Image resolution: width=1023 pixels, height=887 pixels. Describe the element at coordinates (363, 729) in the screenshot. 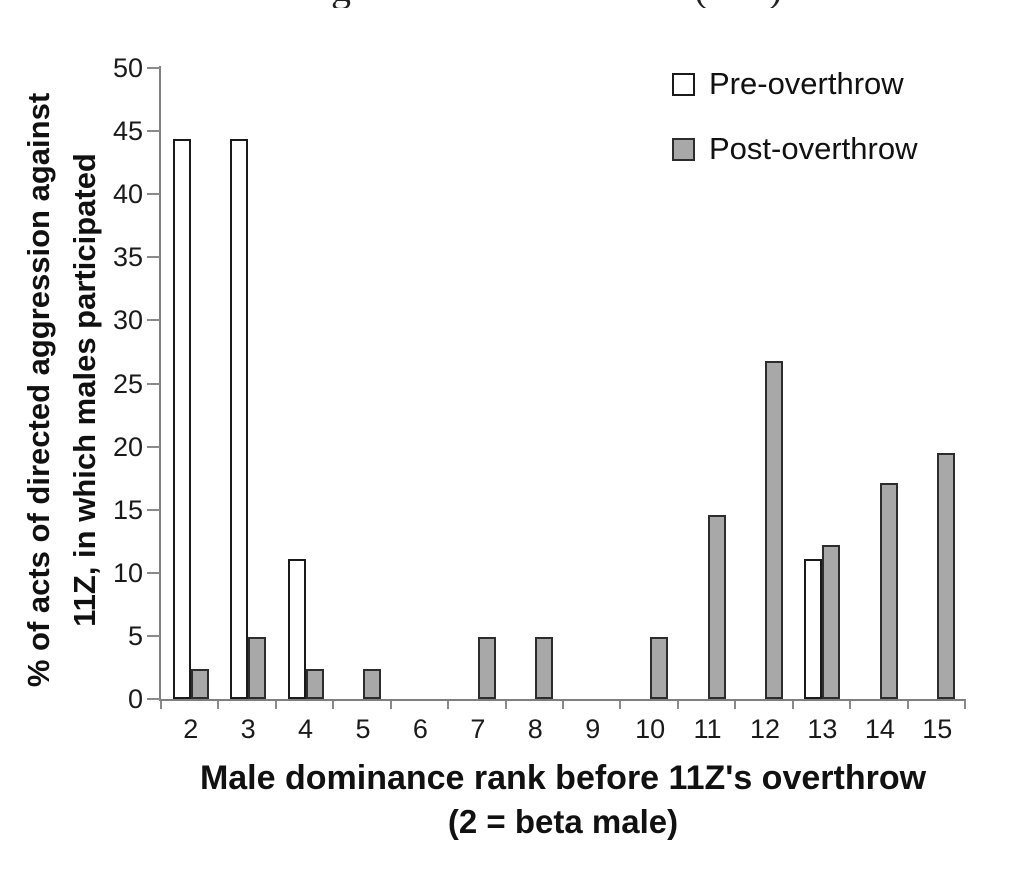

I see `x-tick-label-5: 5` at that location.